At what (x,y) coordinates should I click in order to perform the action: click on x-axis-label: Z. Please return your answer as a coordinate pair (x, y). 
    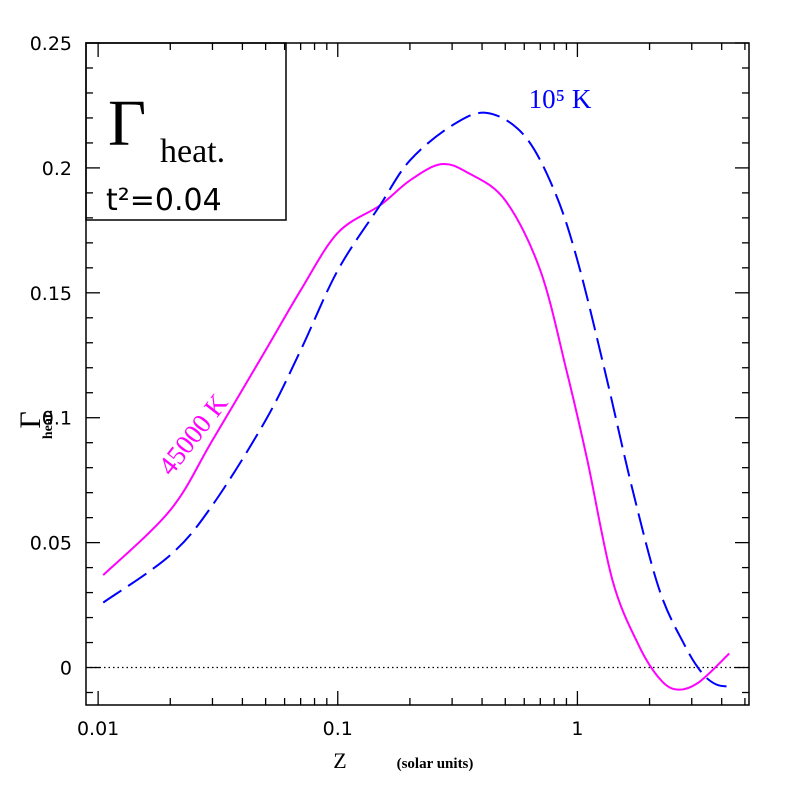
    Looking at the image, I should click on (339, 760).